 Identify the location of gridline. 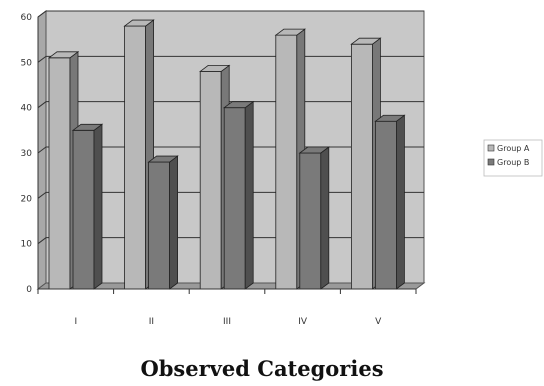
(230, 14).